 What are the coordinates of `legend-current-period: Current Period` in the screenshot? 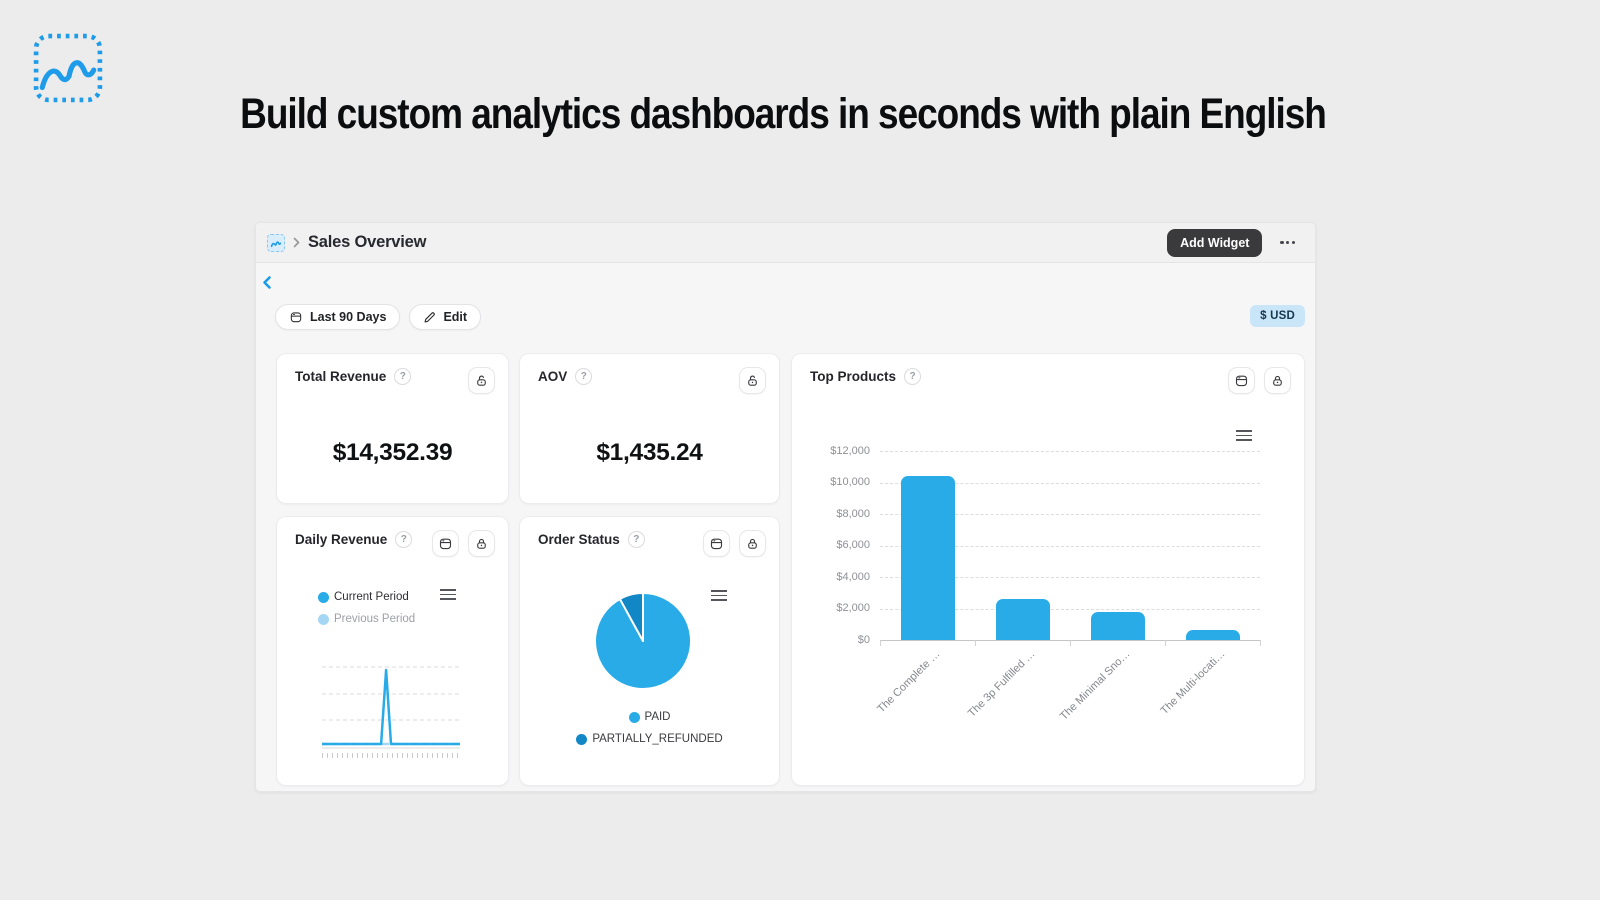 It's located at (363, 597).